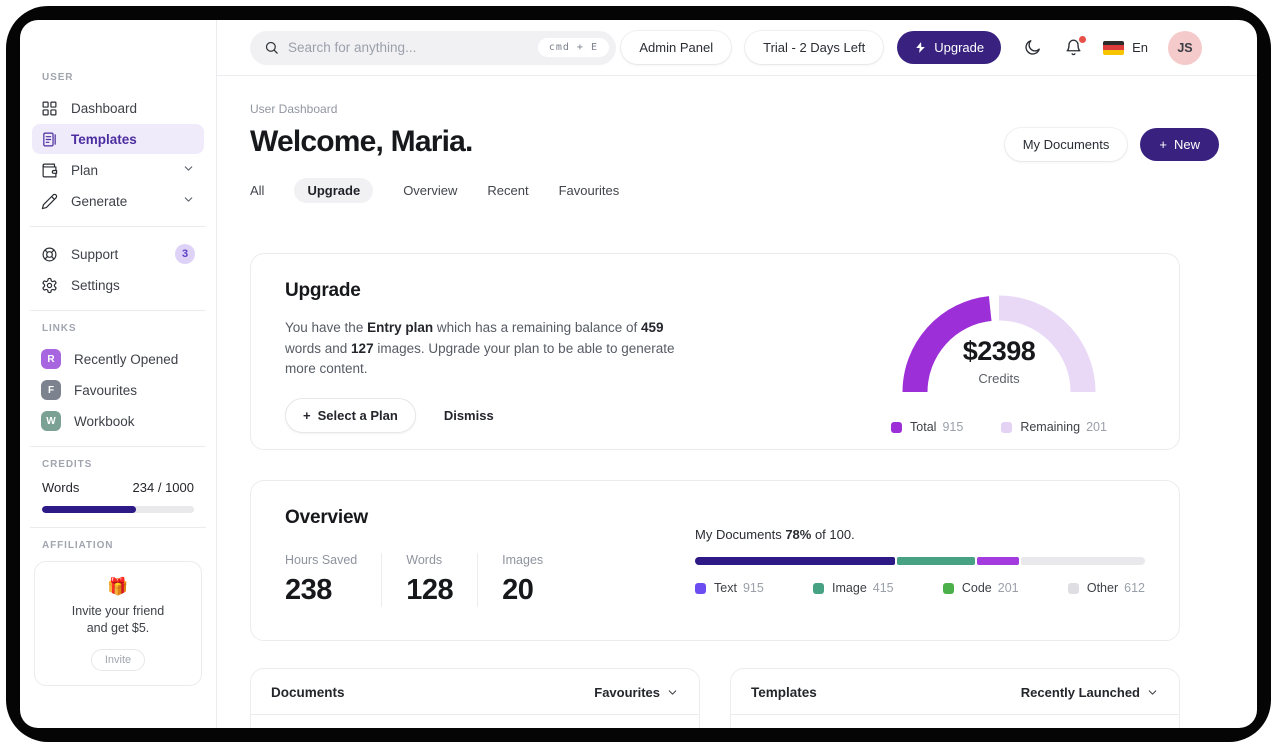  Describe the element at coordinates (959, 47) in the screenshot. I see `upgrade-button-label: Upgrade` at that location.